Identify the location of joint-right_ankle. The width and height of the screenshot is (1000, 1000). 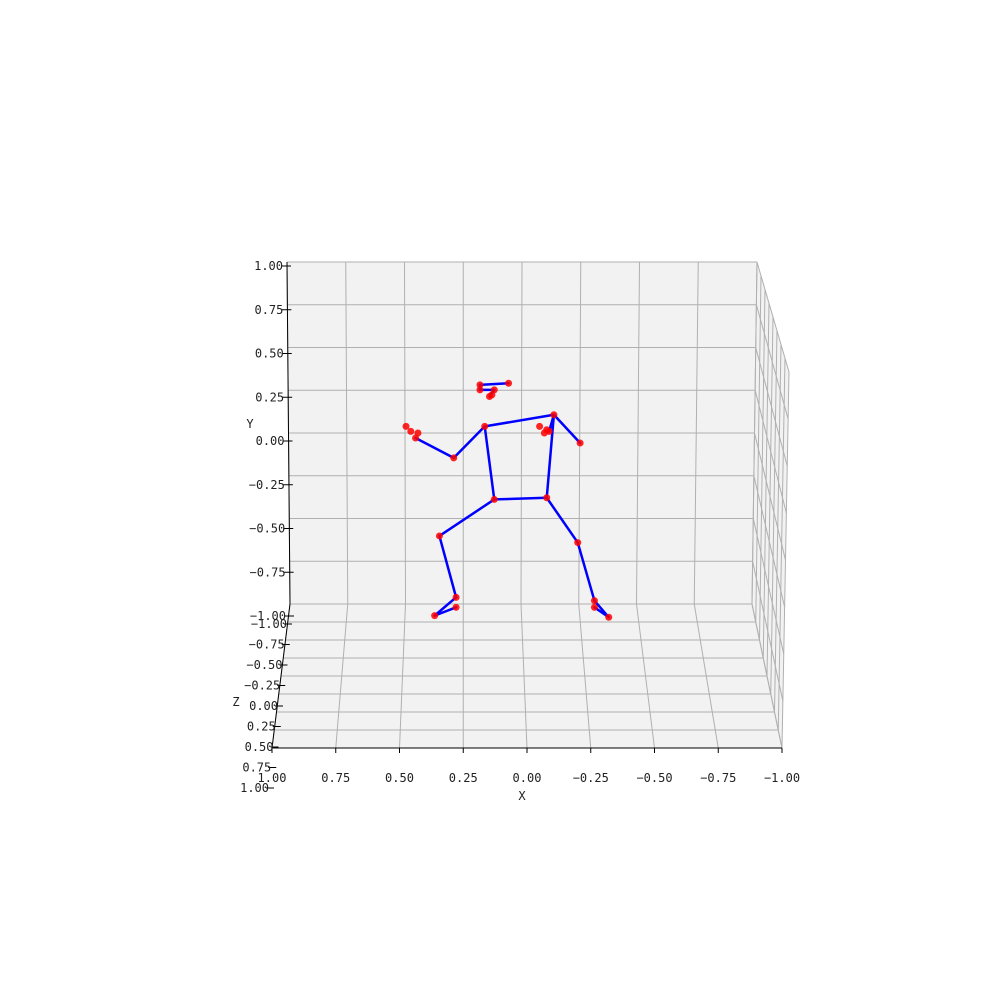
(594, 601).